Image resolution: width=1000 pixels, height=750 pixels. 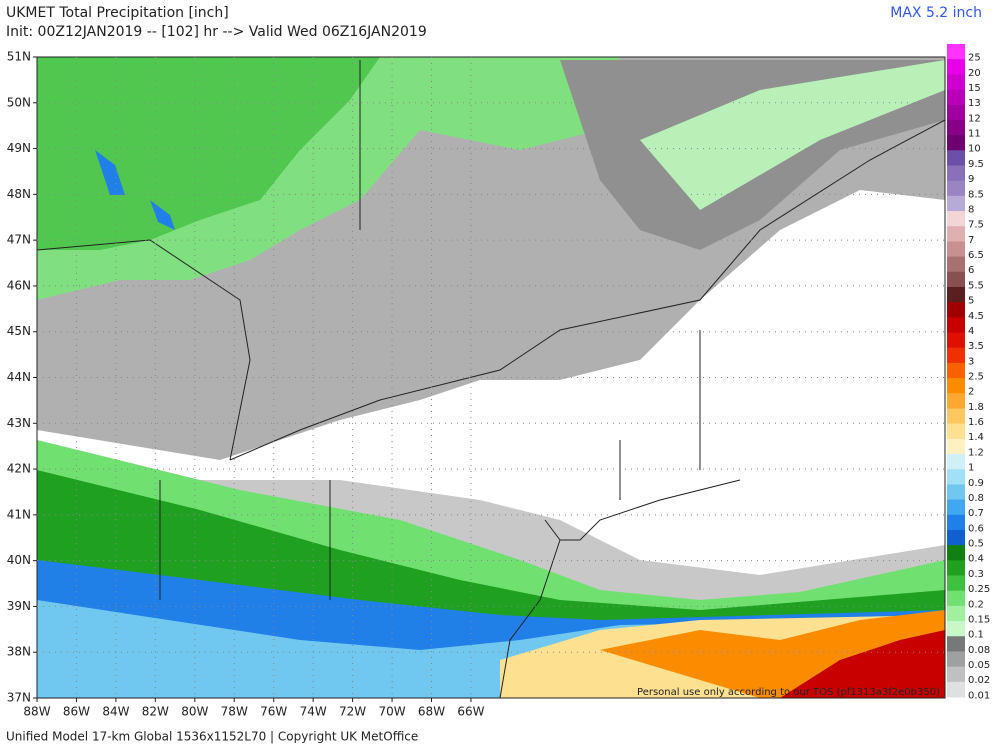 What do you see at coordinates (313, 712) in the screenshot?
I see `lon-label: 74W` at bounding box center [313, 712].